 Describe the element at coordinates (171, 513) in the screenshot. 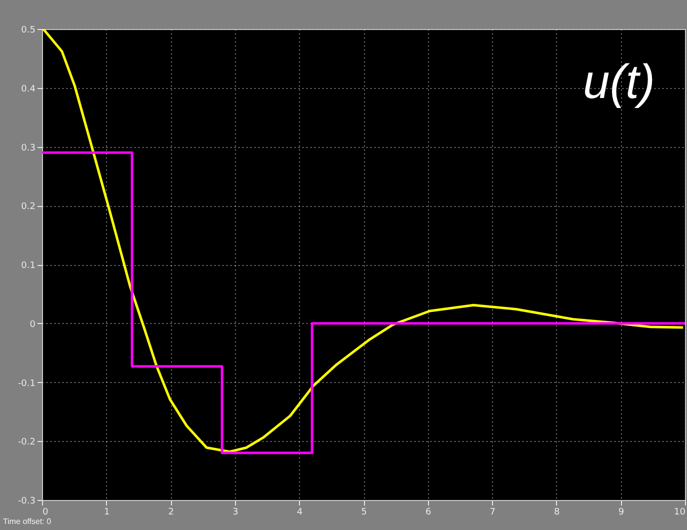

I see `x-tick-label: 2` at that location.